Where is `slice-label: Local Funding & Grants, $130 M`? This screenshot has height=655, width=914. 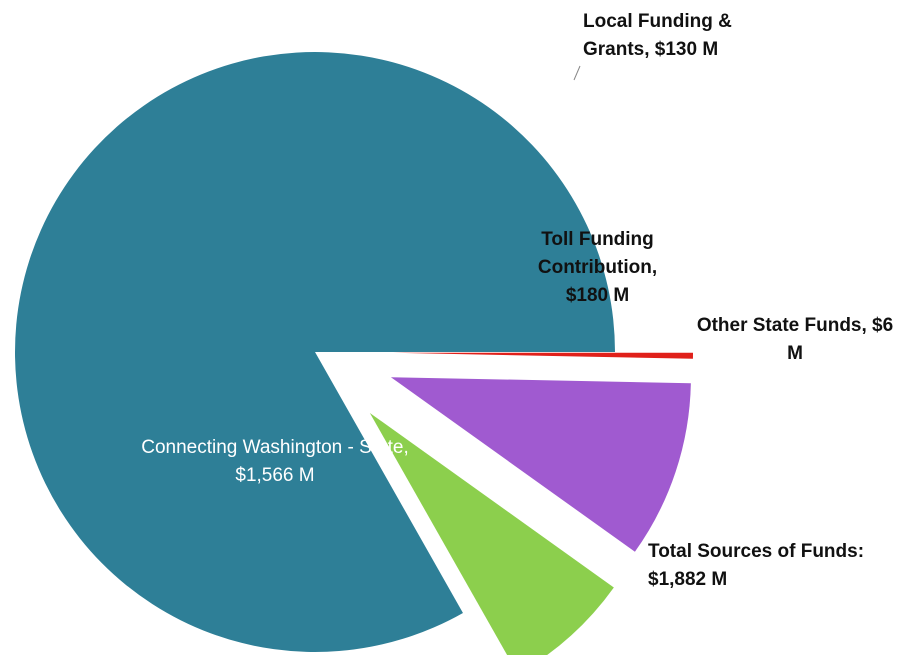 slice-label: Local Funding & Grants, $130 M is located at coordinates (657, 35).